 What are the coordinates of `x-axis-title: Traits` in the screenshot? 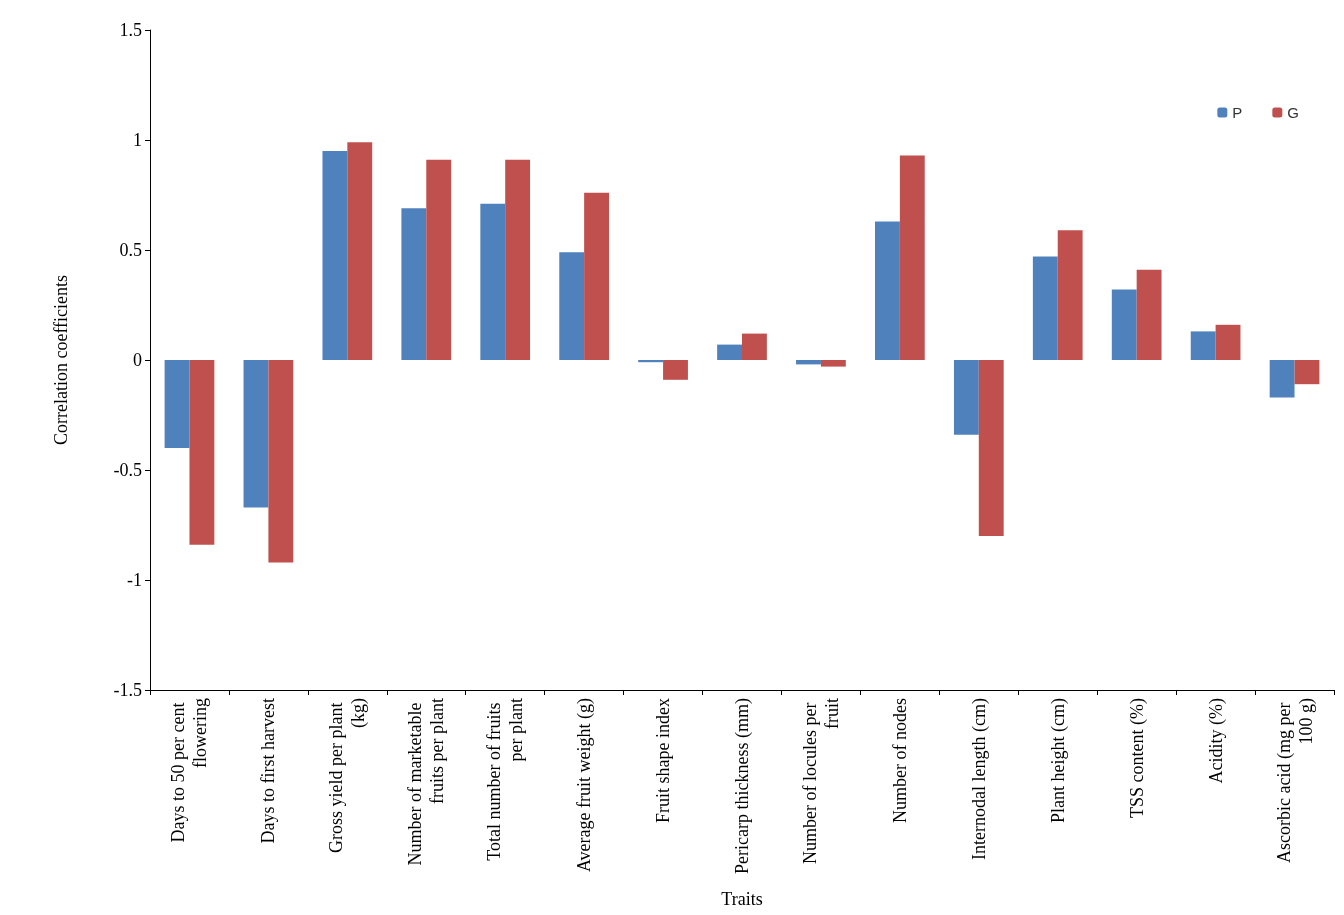 It's located at (742, 899).